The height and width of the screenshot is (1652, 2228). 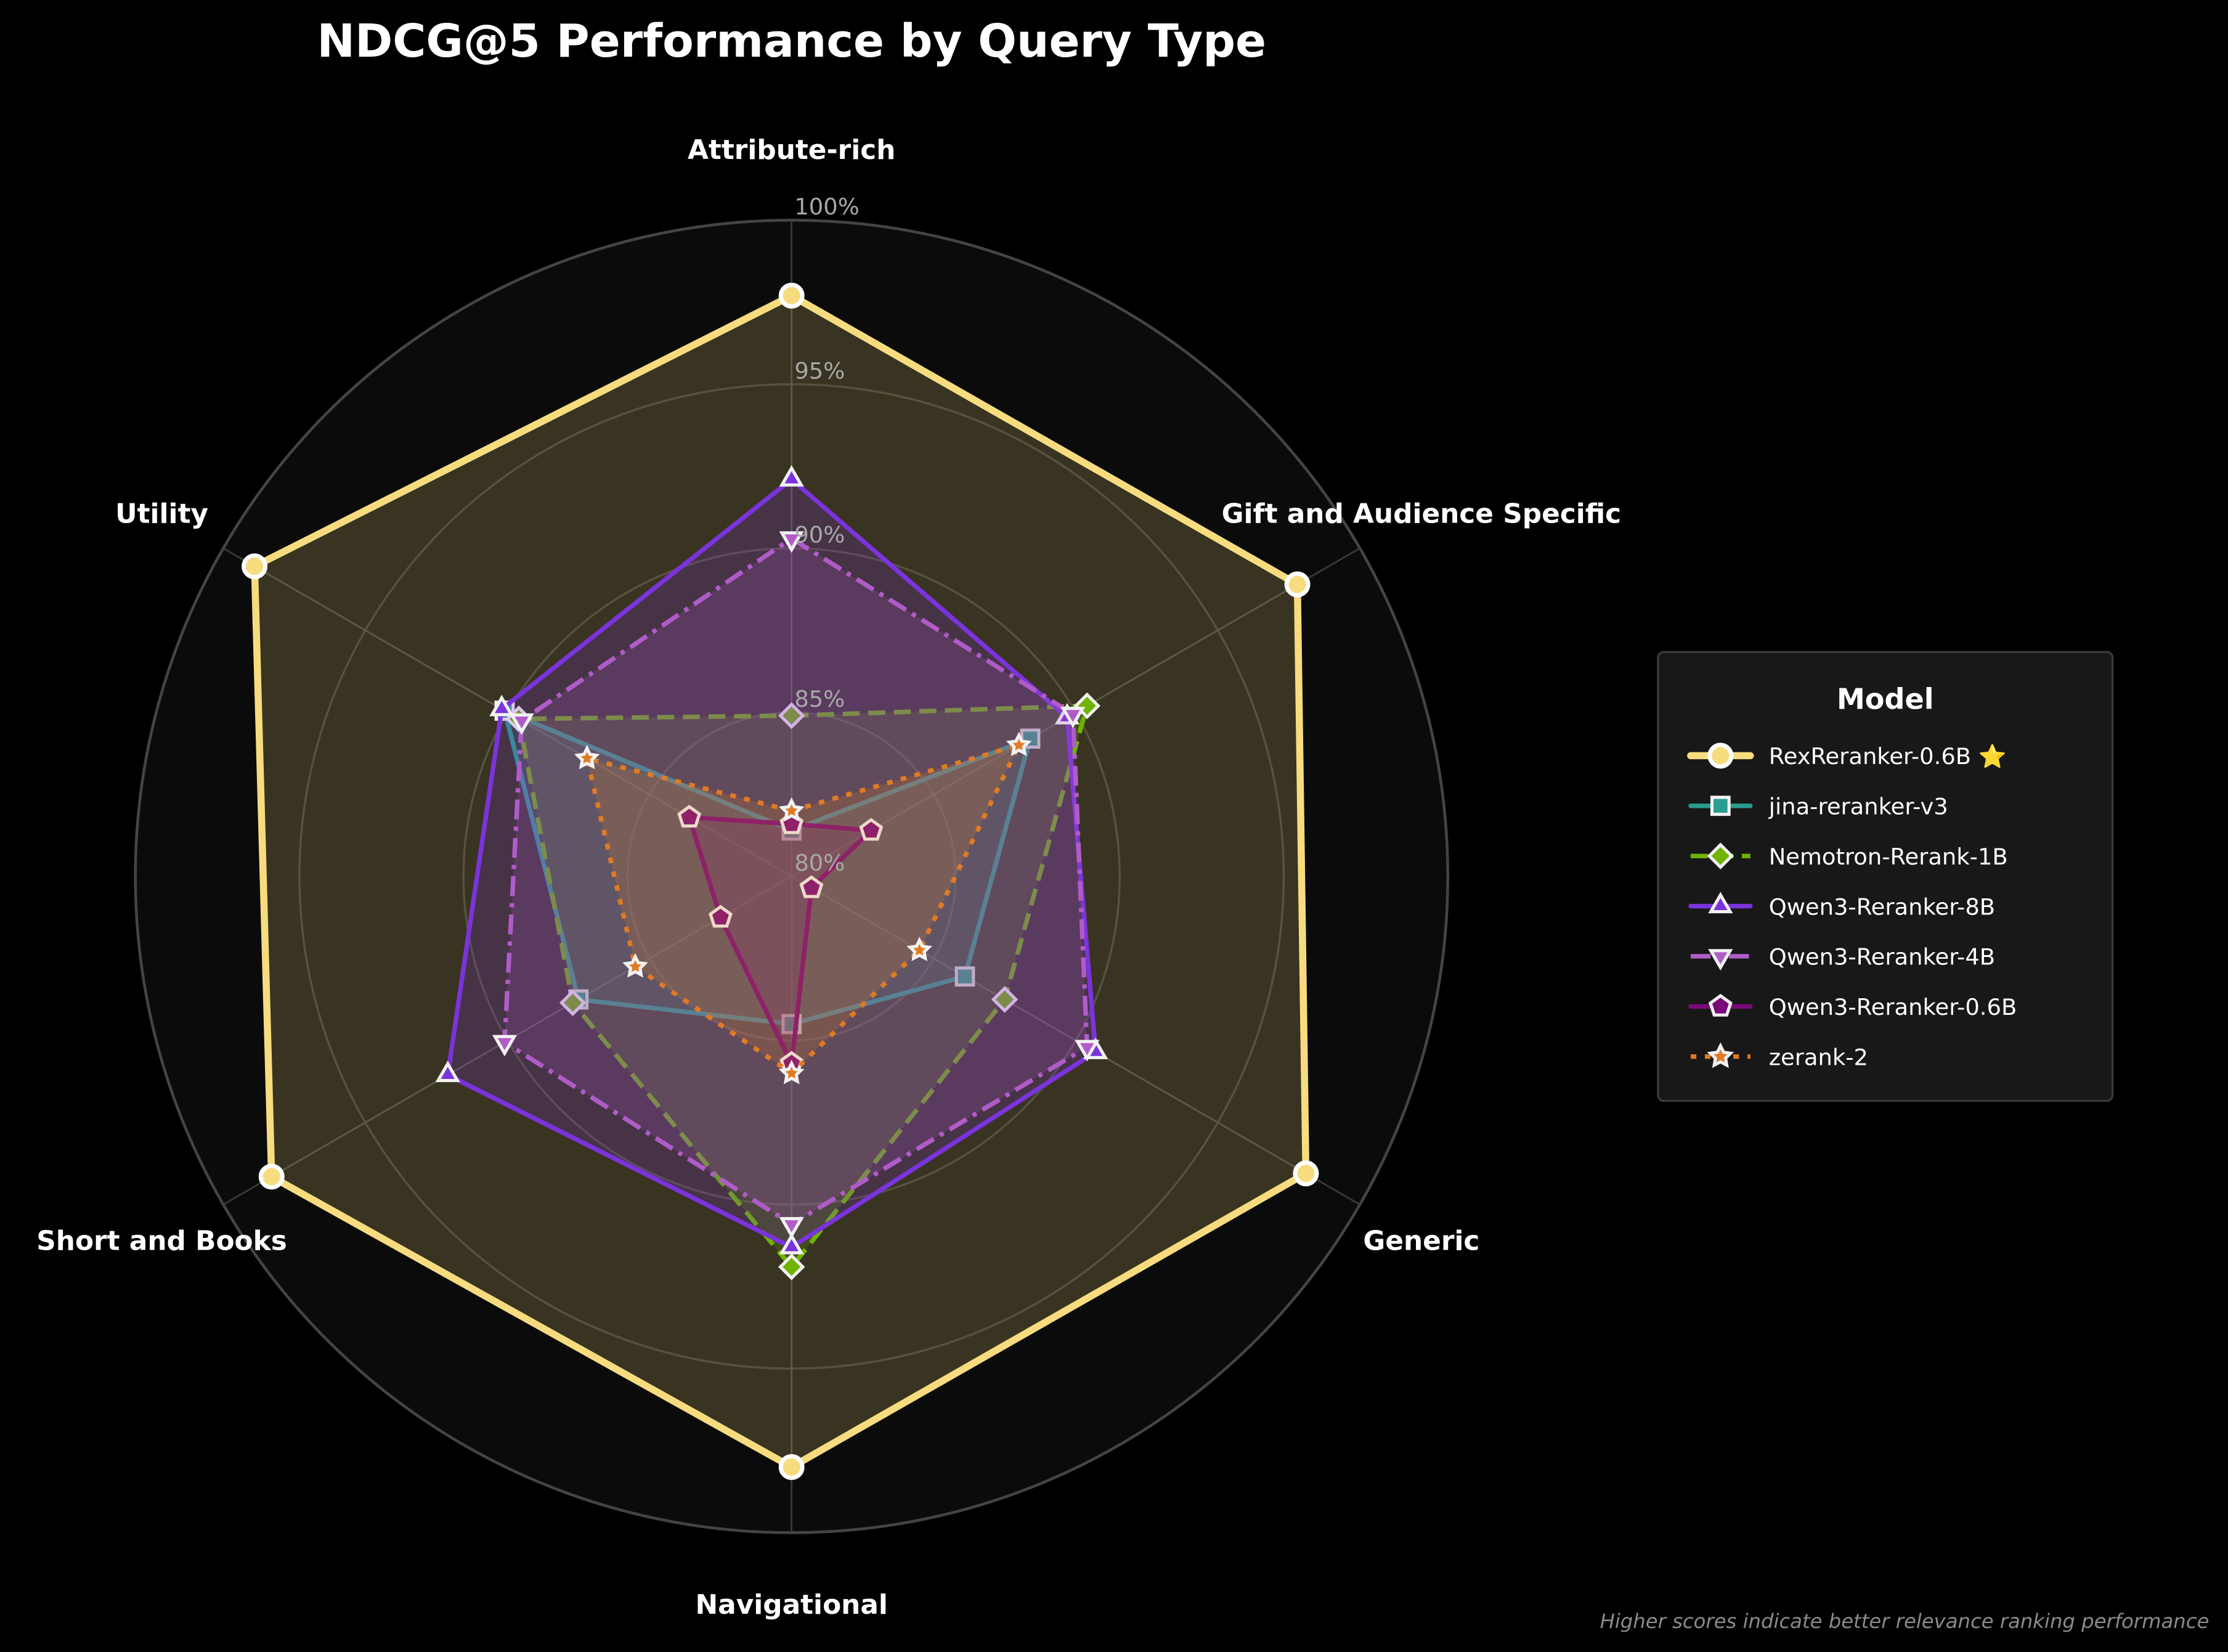 What do you see at coordinates (1882, 906) in the screenshot?
I see `legend-label: Qwen3-Reranker-8B` at bounding box center [1882, 906].